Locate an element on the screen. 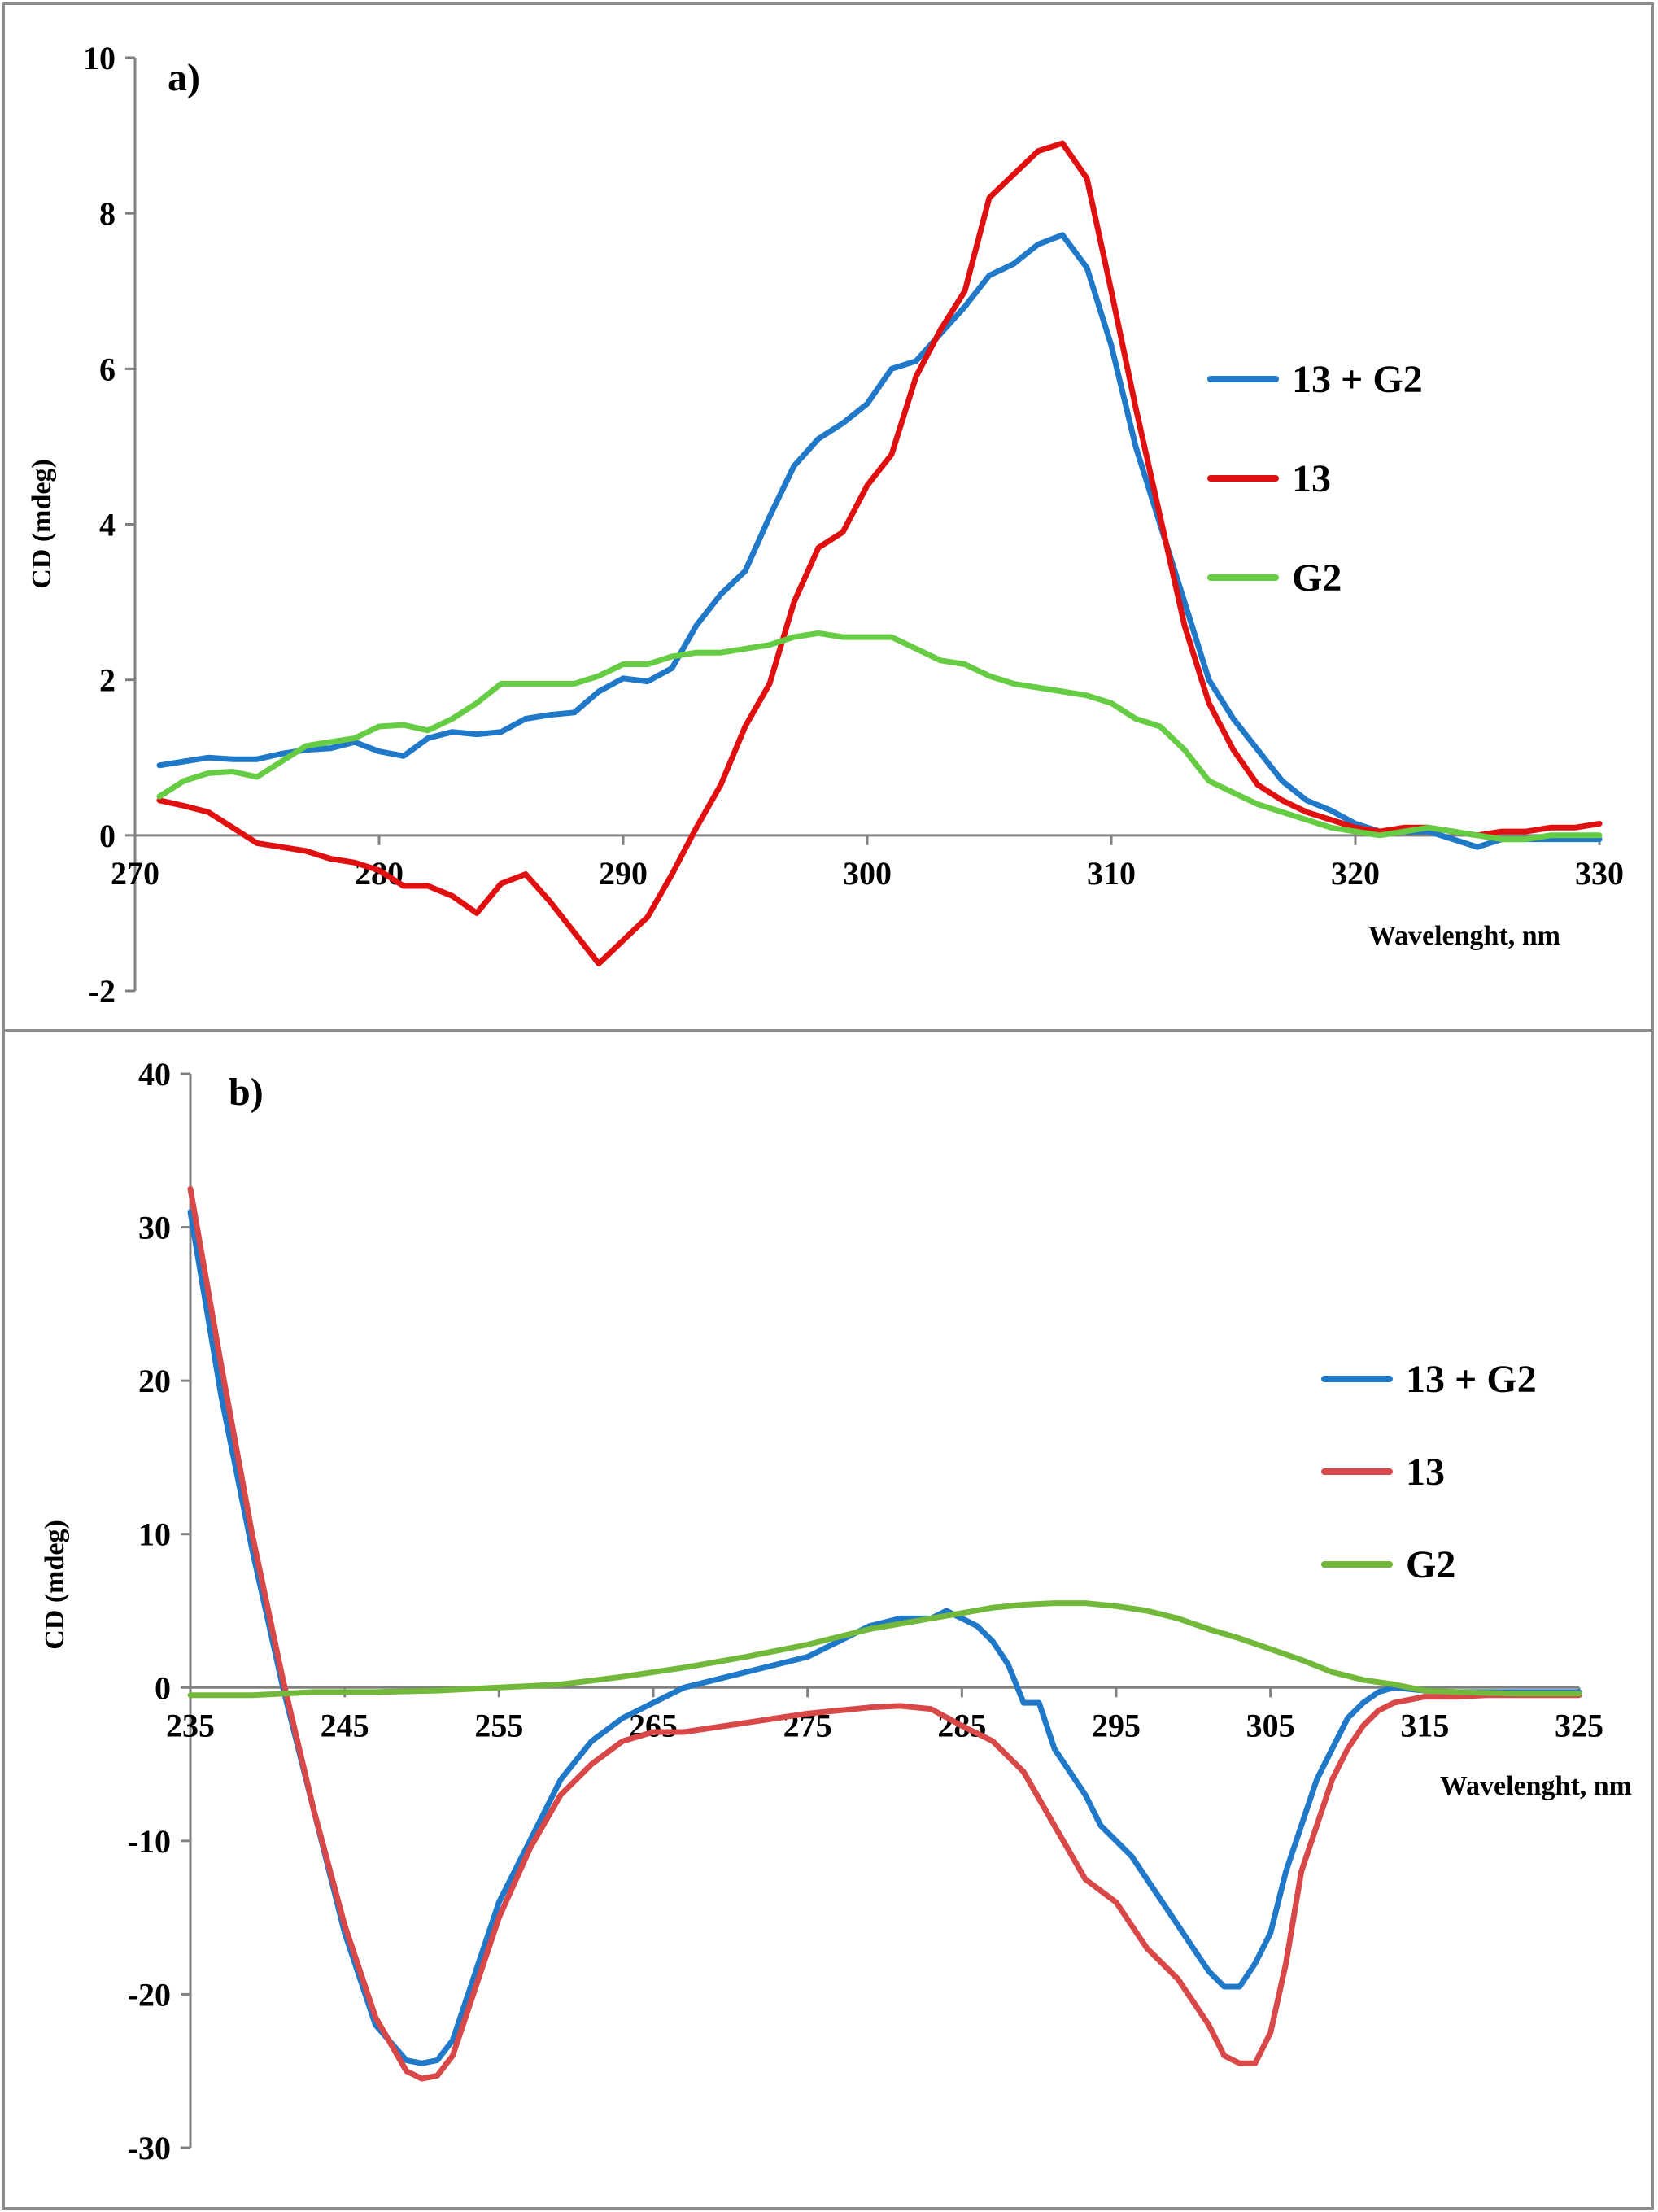 The width and height of the screenshot is (1658, 2212). x-tick-label: 235 is located at coordinates (191, 1725).